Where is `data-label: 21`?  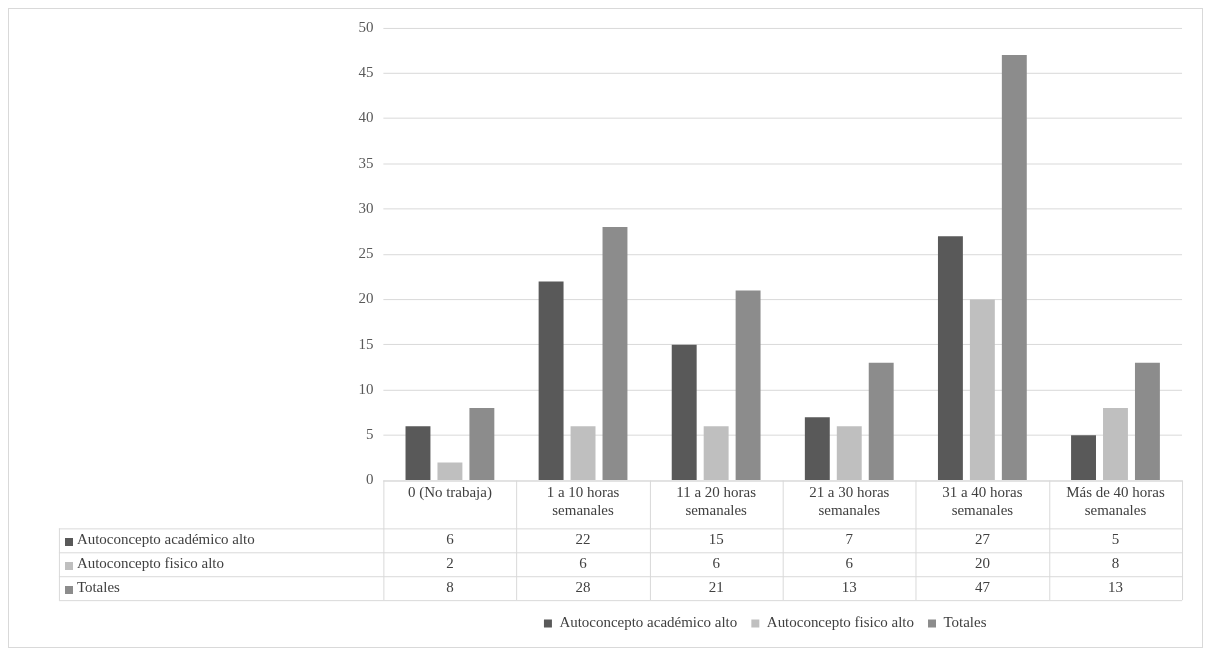
data-label: 21 is located at coordinates (716, 587).